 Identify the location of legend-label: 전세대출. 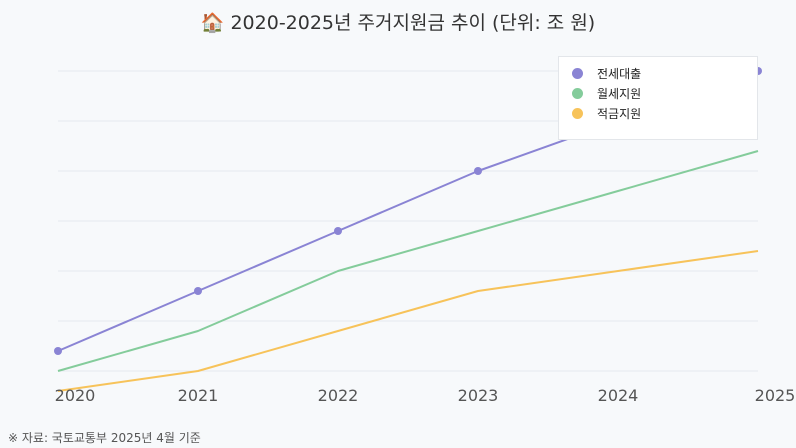
(619, 73).